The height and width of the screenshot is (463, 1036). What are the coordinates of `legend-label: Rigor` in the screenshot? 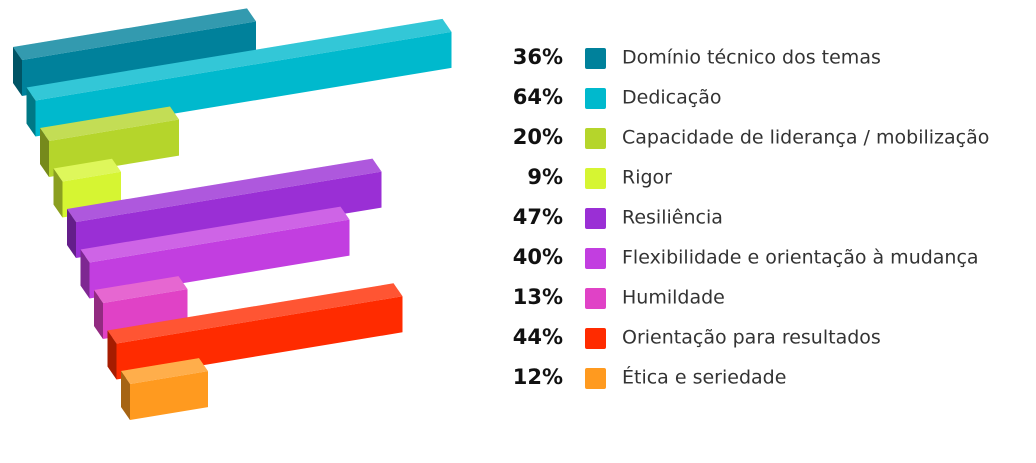 It's located at (647, 178).